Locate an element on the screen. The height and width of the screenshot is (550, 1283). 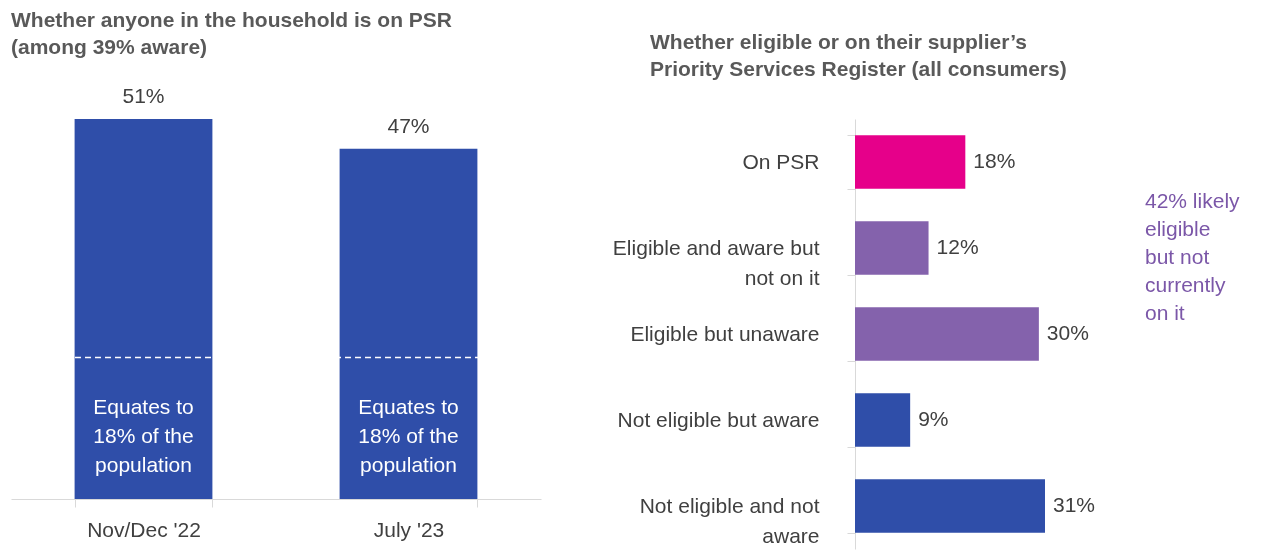
data-label: 12% is located at coordinates (957, 246).